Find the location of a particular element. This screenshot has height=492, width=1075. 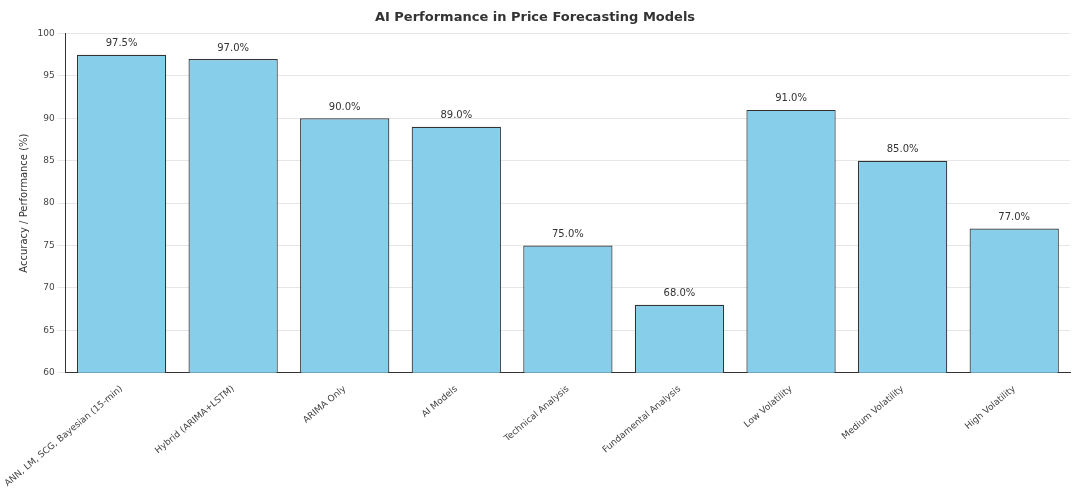

y-tick-label: 100 is located at coordinates (46, 32).